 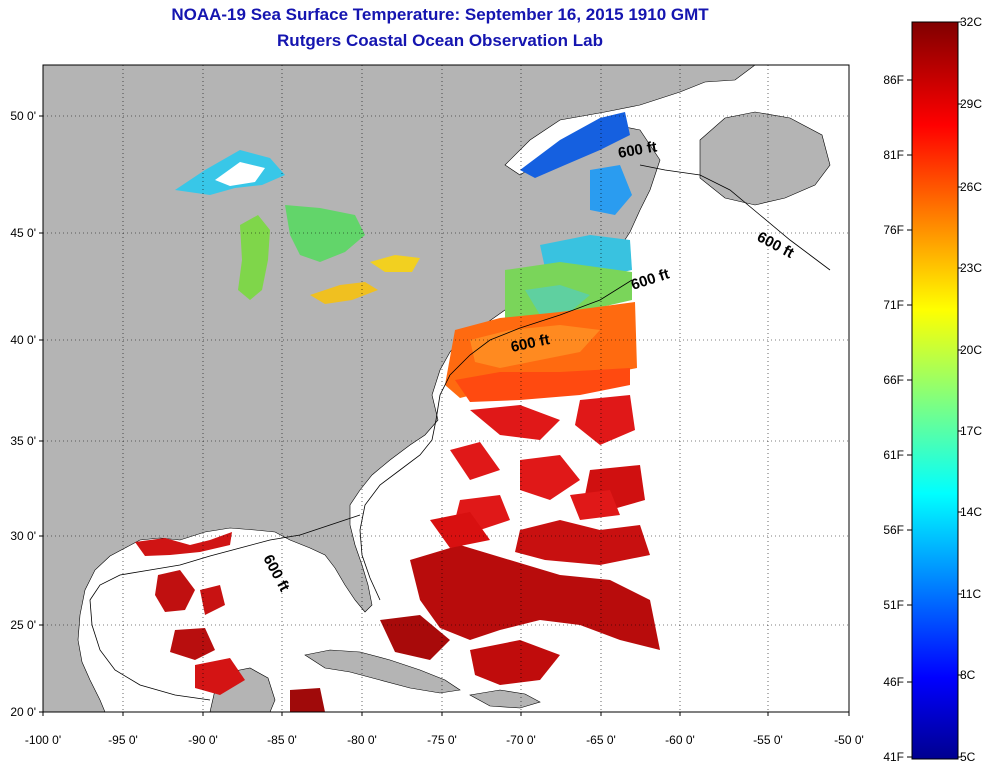 I want to click on colorbar-label-f: 81F, so click(x=893, y=155).